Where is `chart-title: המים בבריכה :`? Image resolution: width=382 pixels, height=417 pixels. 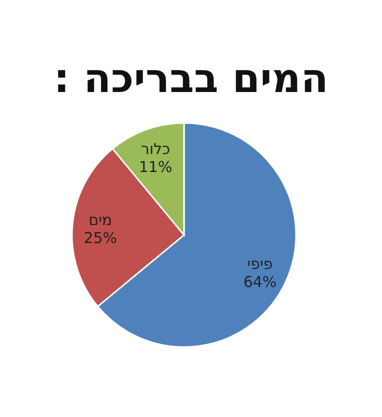 chart-title: המים בבריכה : is located at coordinates (191, 79).